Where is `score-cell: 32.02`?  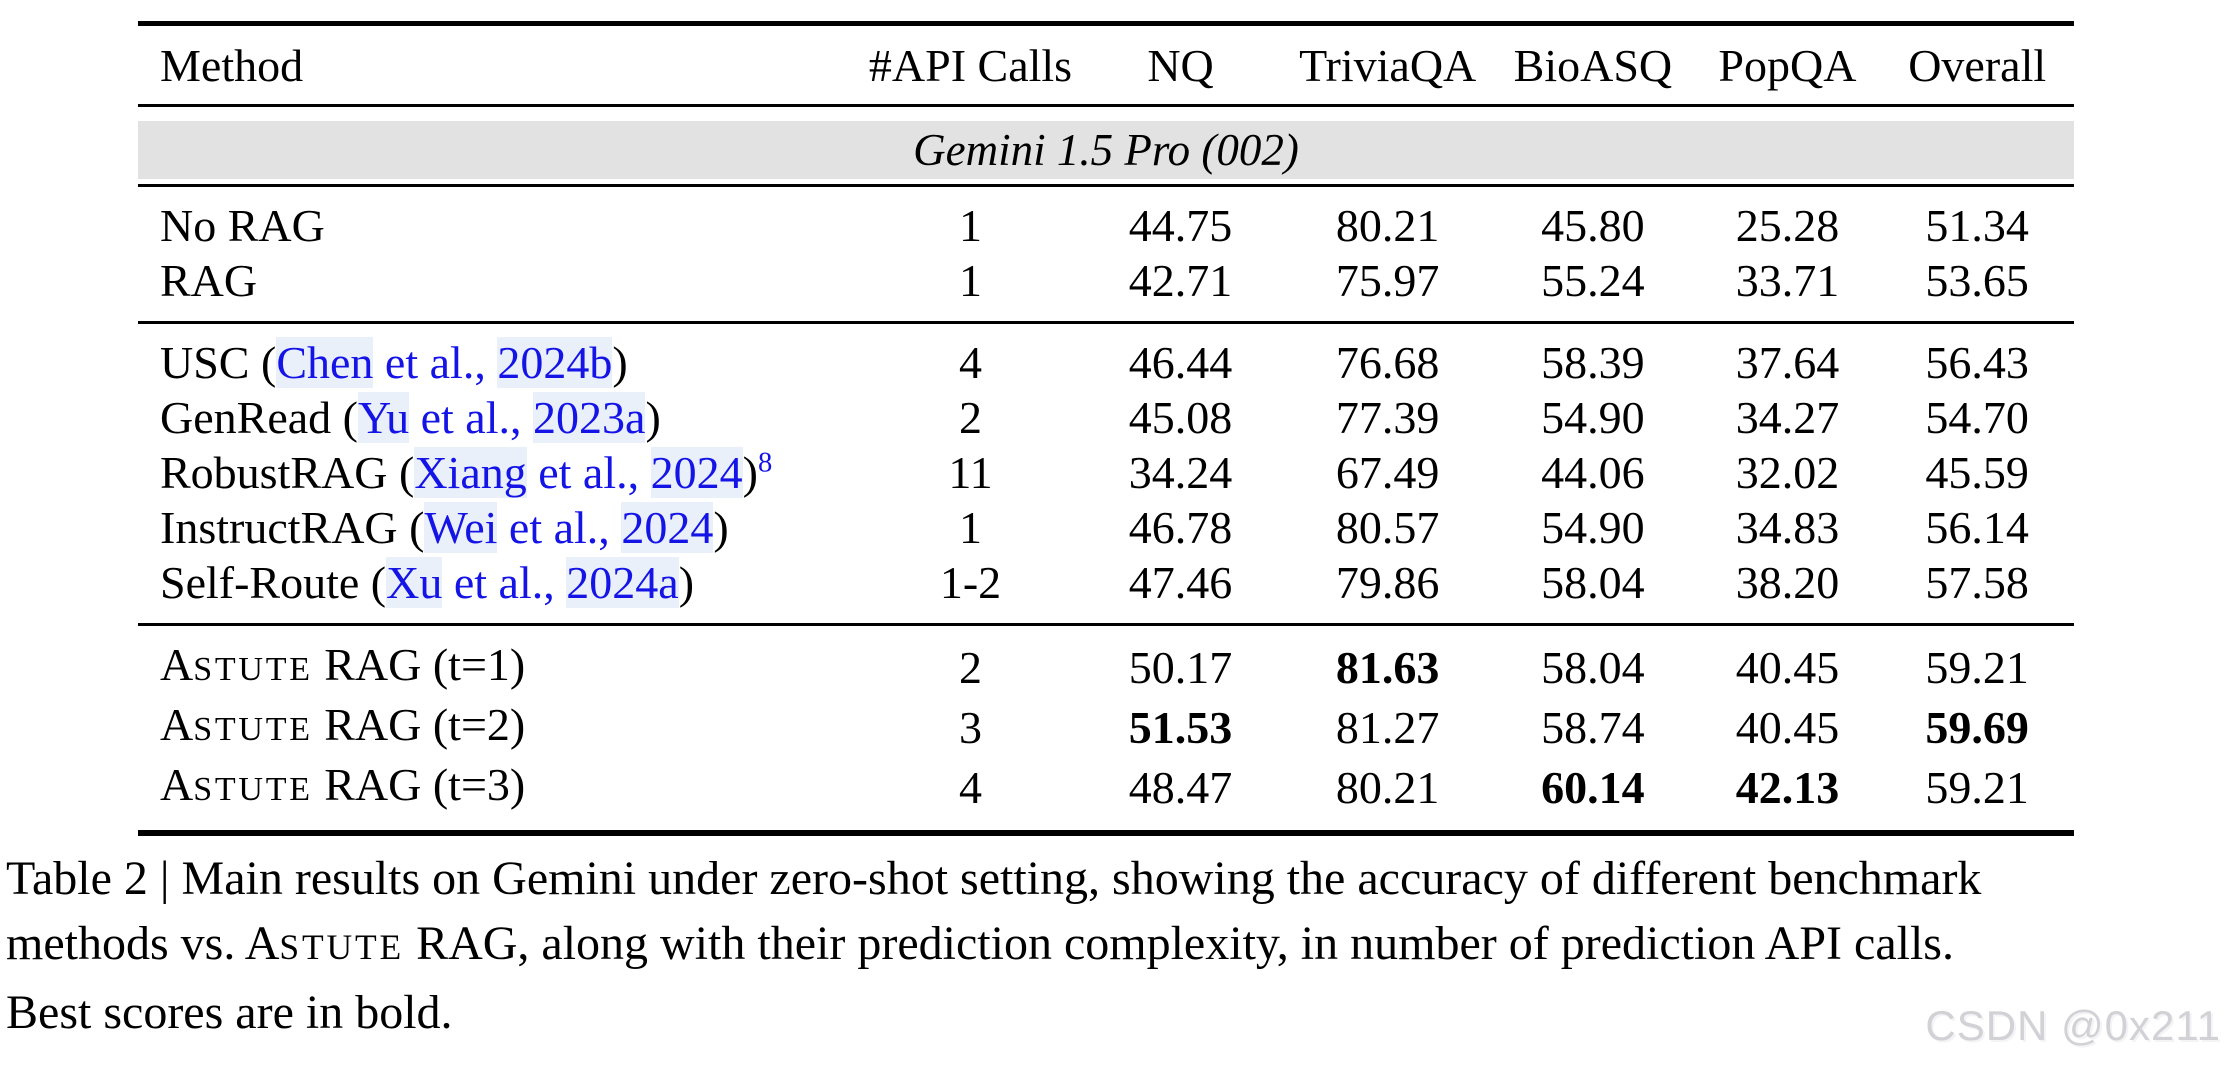
score-cell: 32.02 is located at coordinates (1787, 472).